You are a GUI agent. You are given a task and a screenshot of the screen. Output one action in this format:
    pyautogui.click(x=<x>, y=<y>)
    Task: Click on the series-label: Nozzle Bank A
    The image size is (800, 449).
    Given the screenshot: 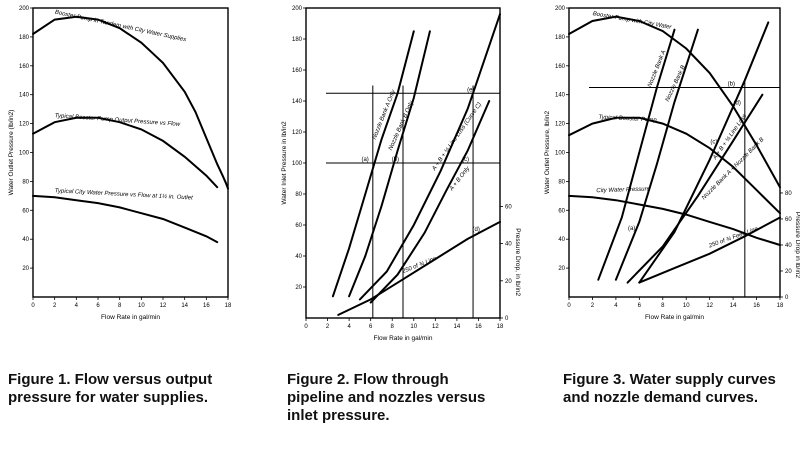 What is the action you would take?
    pyautogui.click(x=657, y=69)
    